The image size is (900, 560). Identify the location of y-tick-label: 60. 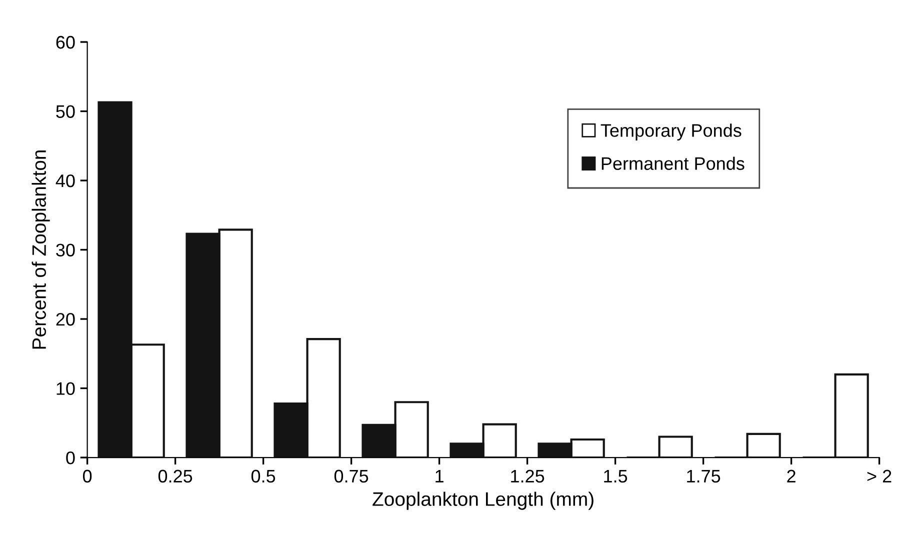
(65, 42).